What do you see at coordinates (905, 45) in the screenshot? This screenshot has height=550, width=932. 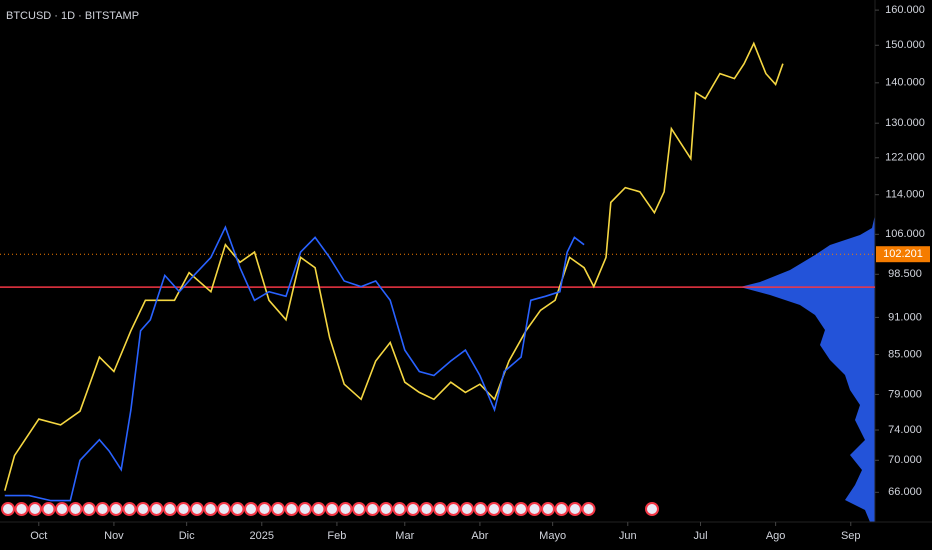 I see `y-tick-label: 150.000` at bounding box center [905, 45].